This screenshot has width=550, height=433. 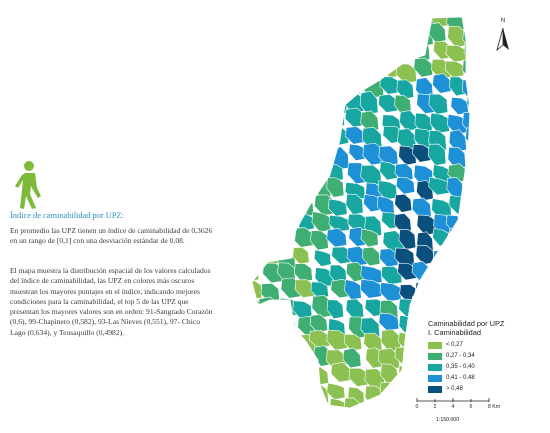 I want to click on legend-label: < 0,27, so click(x=454, y=345).